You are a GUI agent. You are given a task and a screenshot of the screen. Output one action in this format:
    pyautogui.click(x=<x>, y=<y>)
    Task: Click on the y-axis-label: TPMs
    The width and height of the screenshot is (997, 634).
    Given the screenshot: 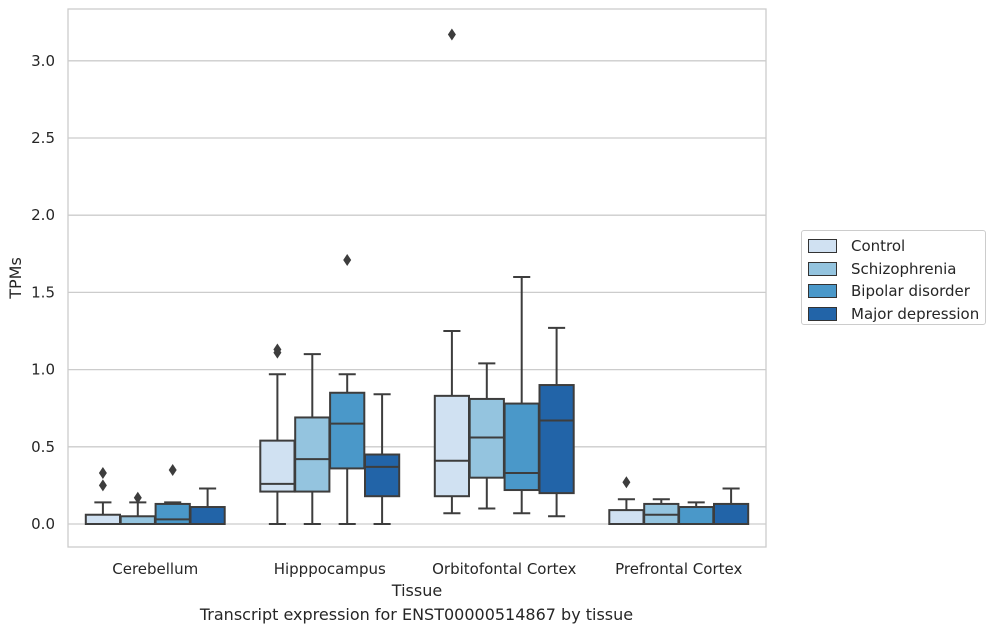 What is the action you would take?
    pyautogui.click(x=15, y=278)
    